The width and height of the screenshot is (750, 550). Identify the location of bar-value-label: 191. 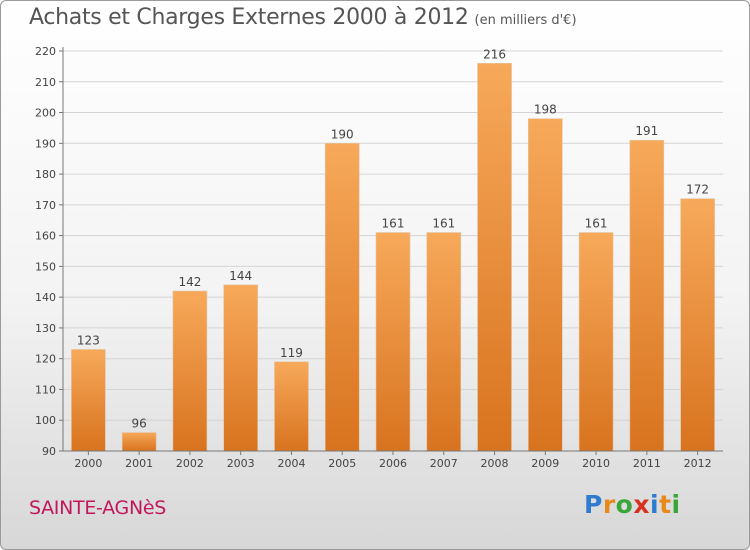
(646, 131).